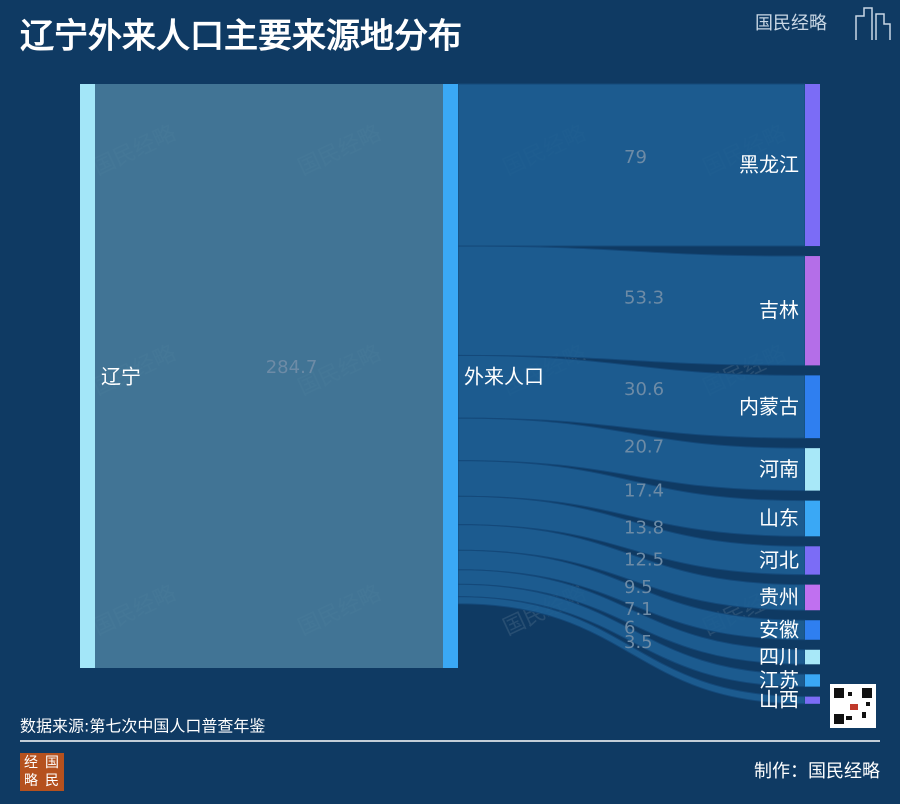  What do you see at coordinates (644, 389) in the screenshot?
I see `value-label: 30.6` at bounding box center [644, 389].